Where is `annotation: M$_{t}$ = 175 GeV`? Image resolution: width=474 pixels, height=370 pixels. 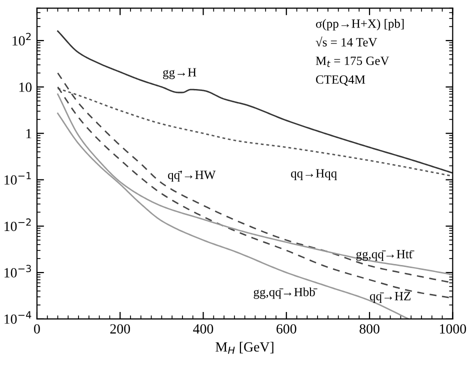 annotation: M$_{t}$ = 175 GeV is located at coordinates (353, 61).